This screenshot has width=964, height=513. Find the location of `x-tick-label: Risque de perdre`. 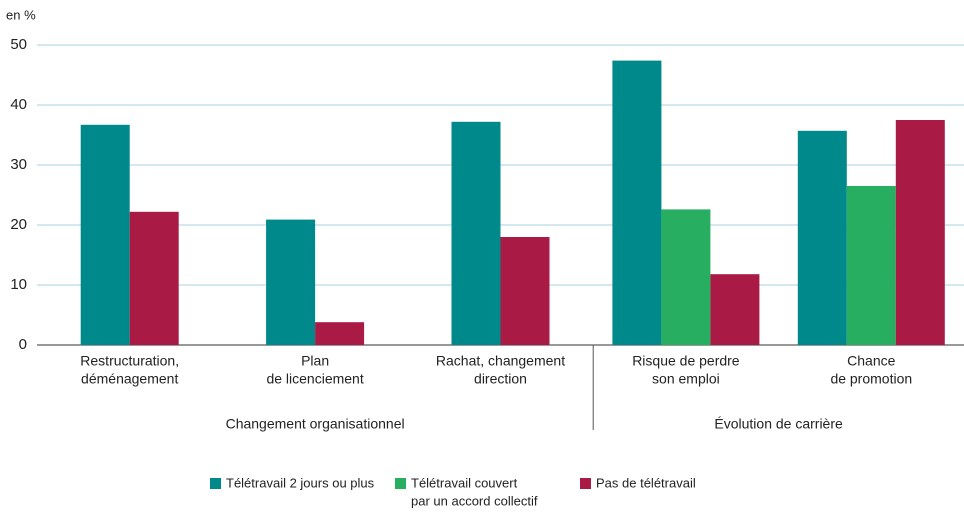

x-tick-label: Risque de perdre is located at coordinates (686, 361).